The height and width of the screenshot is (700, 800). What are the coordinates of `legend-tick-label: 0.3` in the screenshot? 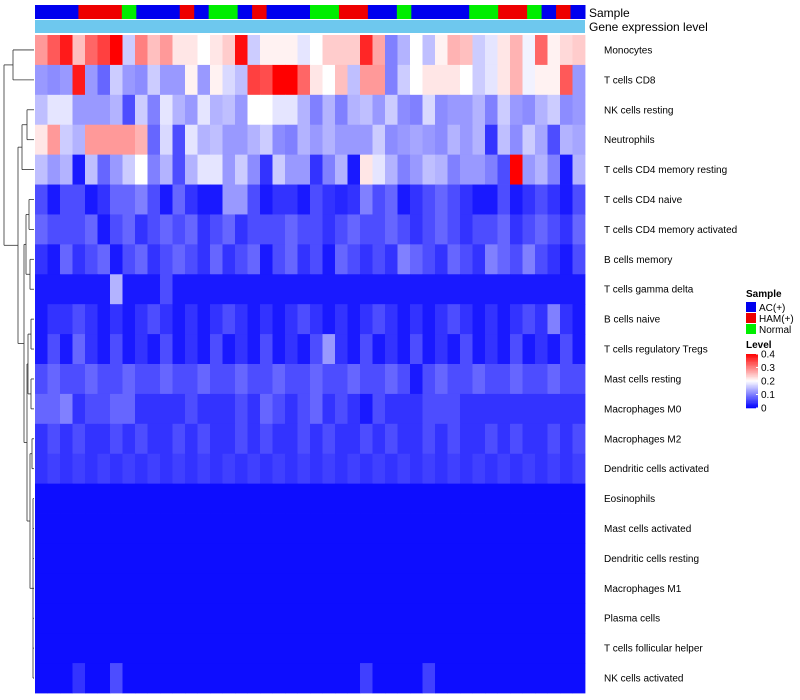 It's located at (768, 368).